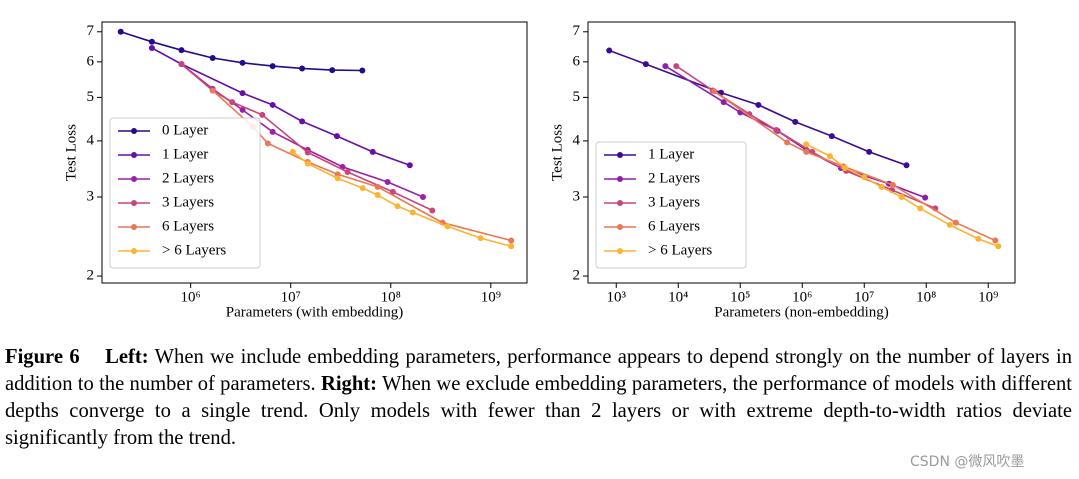  I want to click on x-axis-label: Parameters (non-embedding), so click(801, 312).